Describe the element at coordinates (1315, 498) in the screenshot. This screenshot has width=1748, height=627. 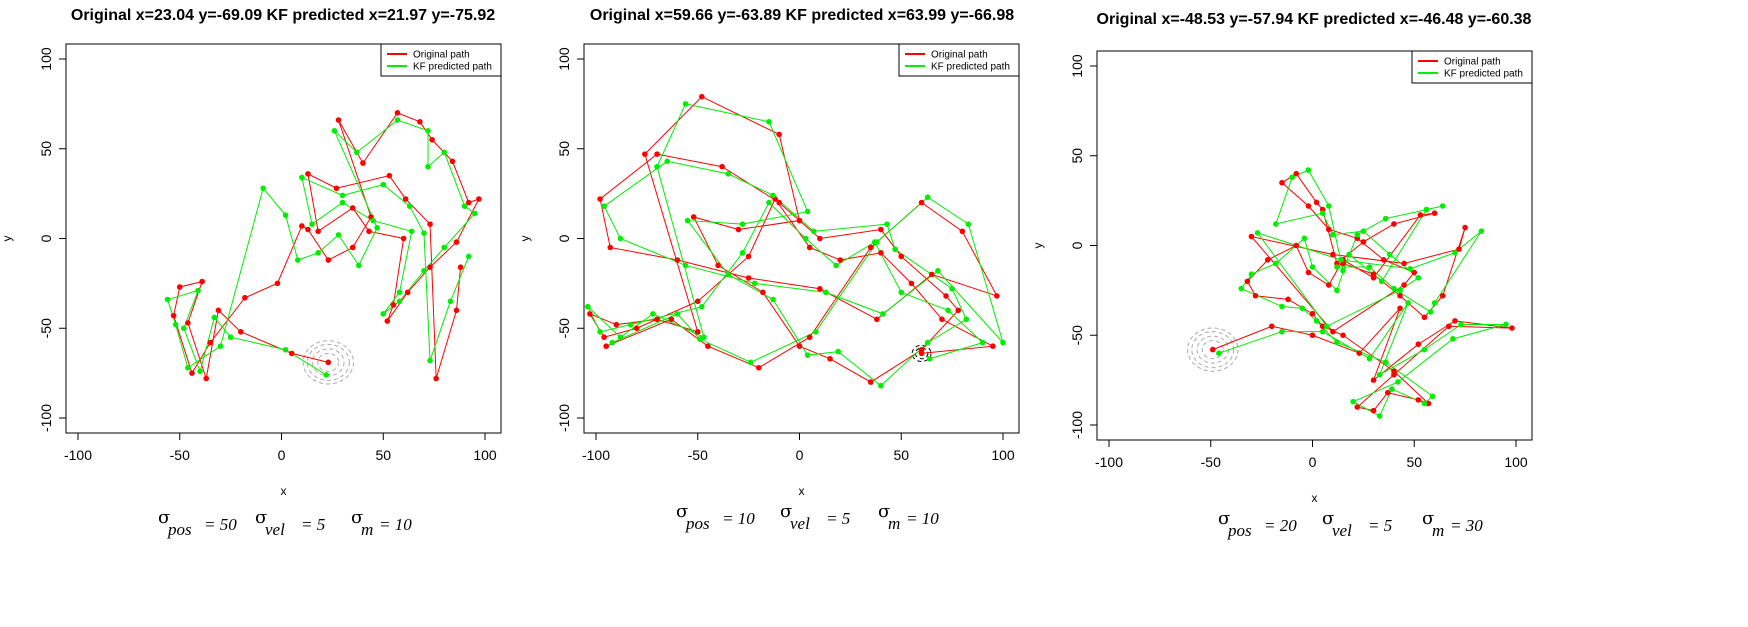
I see `x-axis-label: x` at that location.